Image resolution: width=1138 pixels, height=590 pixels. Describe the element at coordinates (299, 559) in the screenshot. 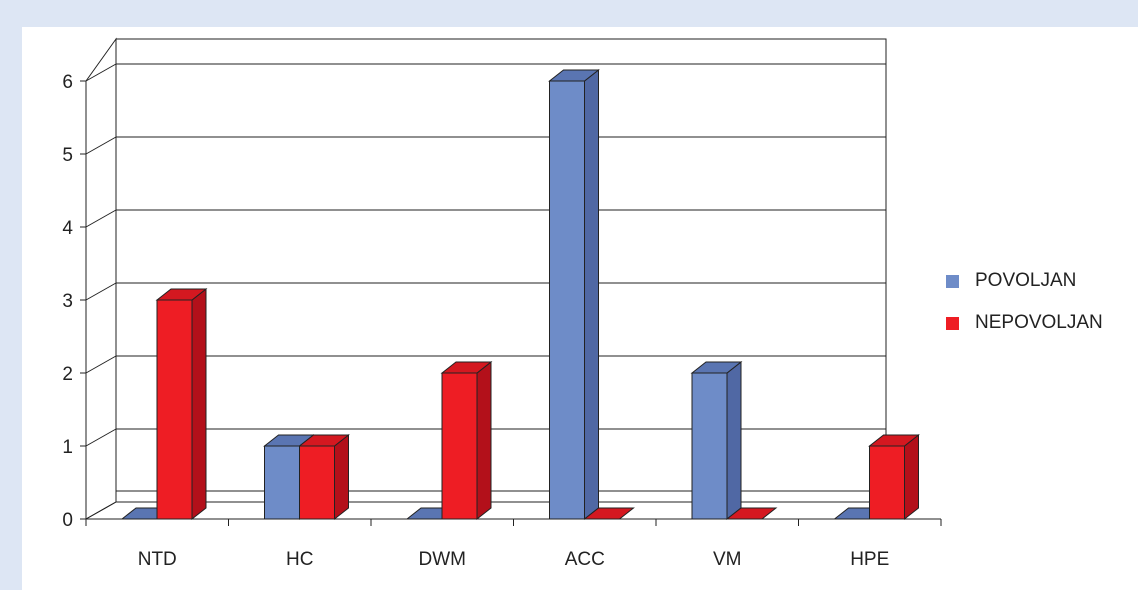

I see `x-tick-label: HC` at that location.